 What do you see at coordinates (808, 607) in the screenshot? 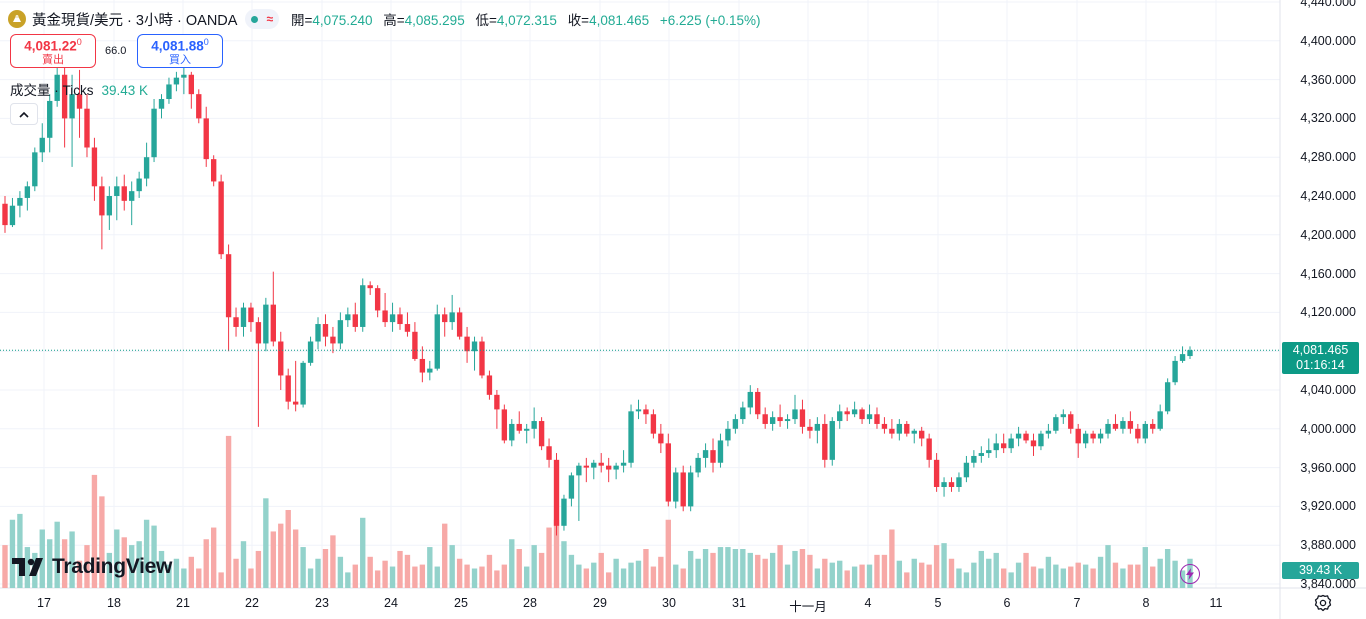
I see `time-axis-label: 十一月` at bounding box center [808, 607].